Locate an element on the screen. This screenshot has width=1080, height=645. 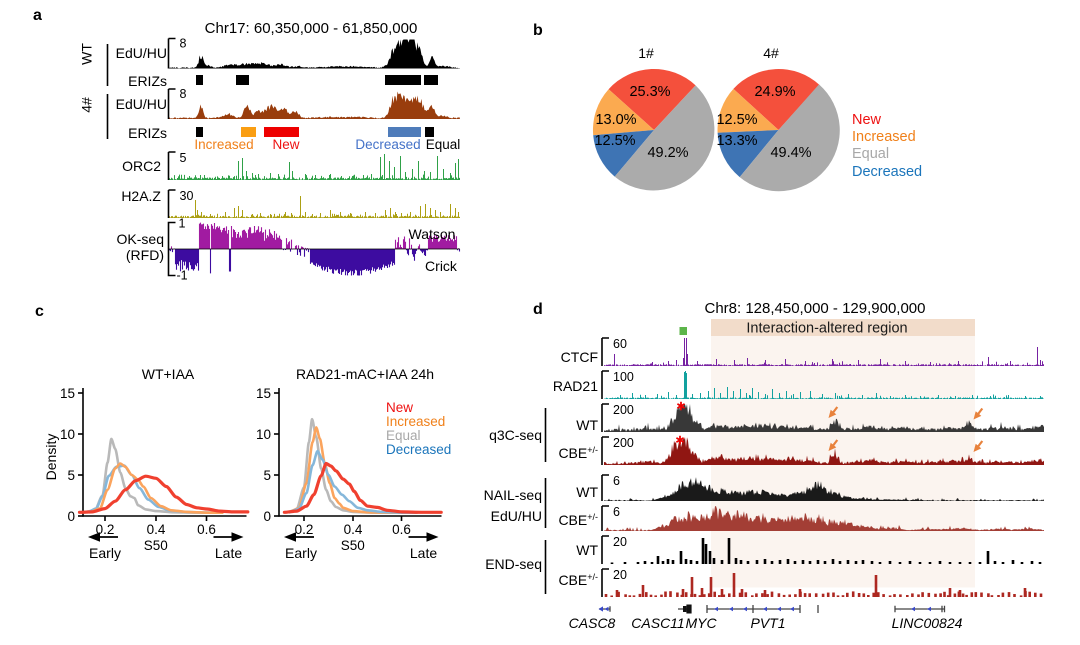
svg-text: 25.3% is located at coordinates (649, 92).